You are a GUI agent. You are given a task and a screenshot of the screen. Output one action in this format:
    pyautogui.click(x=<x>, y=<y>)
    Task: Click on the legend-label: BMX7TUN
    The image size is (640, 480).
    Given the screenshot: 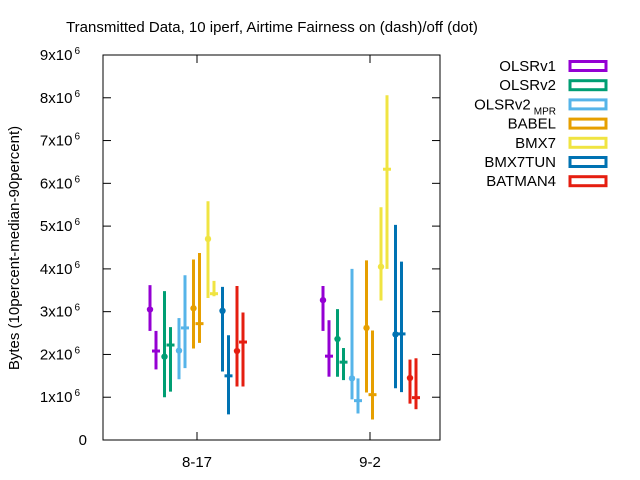 What is the action you would take?
    pyautogui.click(x=520, y=162)
    